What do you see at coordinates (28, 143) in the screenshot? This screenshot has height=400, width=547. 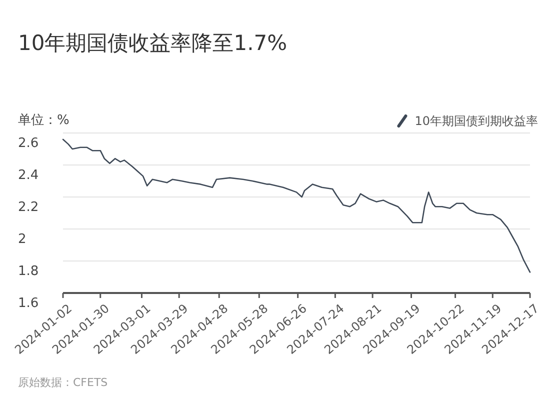 I see `y-tick-label: 2.6` at bounding box center [28, 143].